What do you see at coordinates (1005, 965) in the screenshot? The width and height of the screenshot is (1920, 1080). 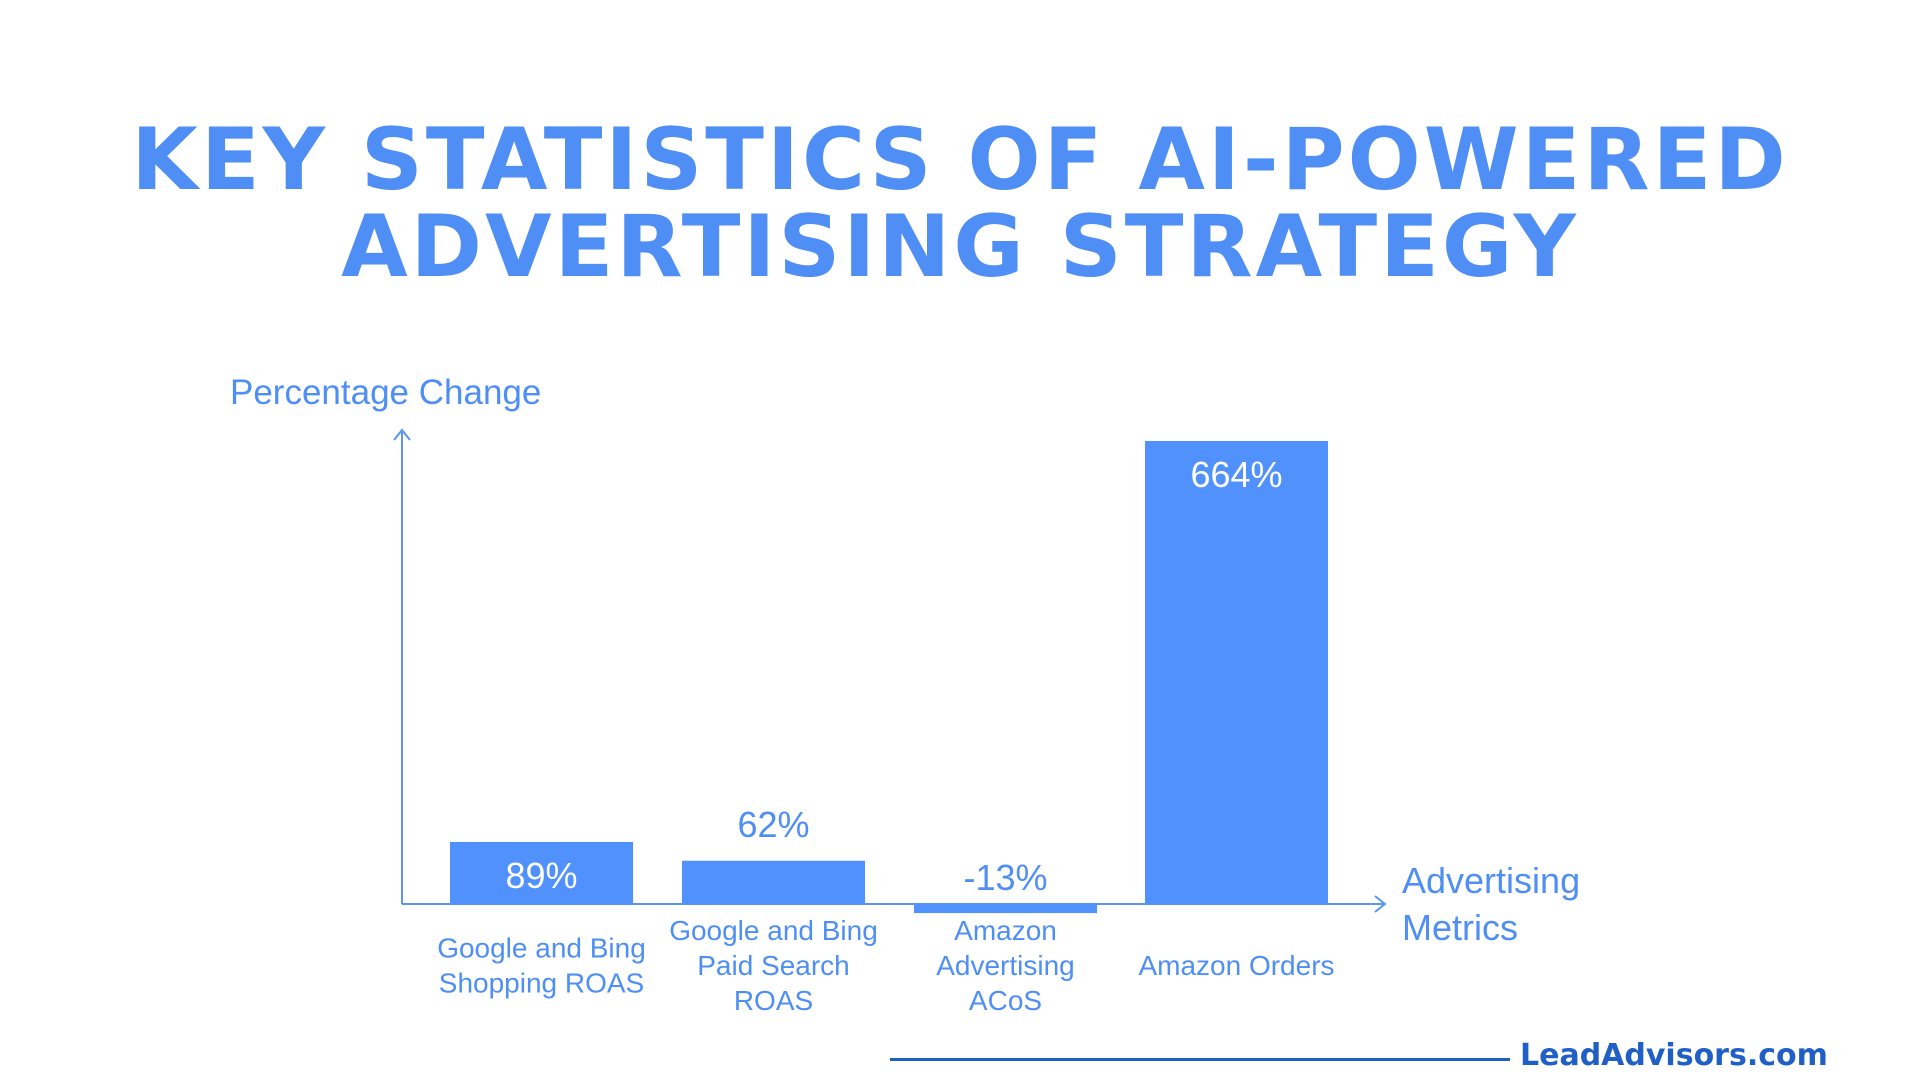 I see `category-label-2: Advertising` at bounding box center [1005, 965].